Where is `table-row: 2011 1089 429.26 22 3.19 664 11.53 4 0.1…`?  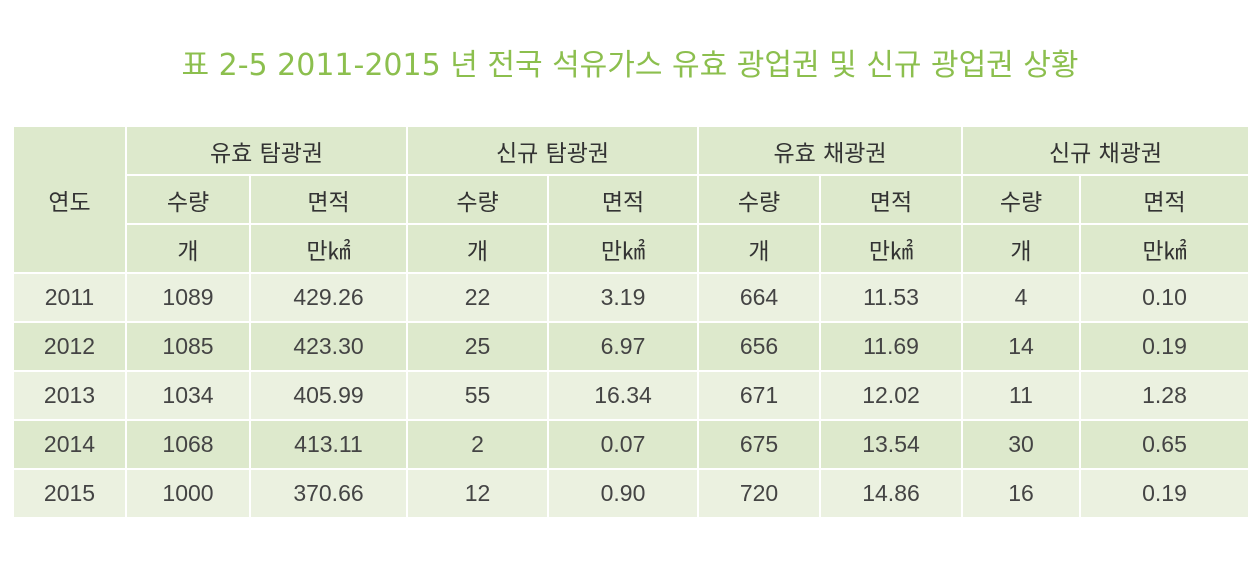
table-row: 2011 1089 429.26 22 3.19 664 11.53 4 0.1… is located at coordinates (631, 297).